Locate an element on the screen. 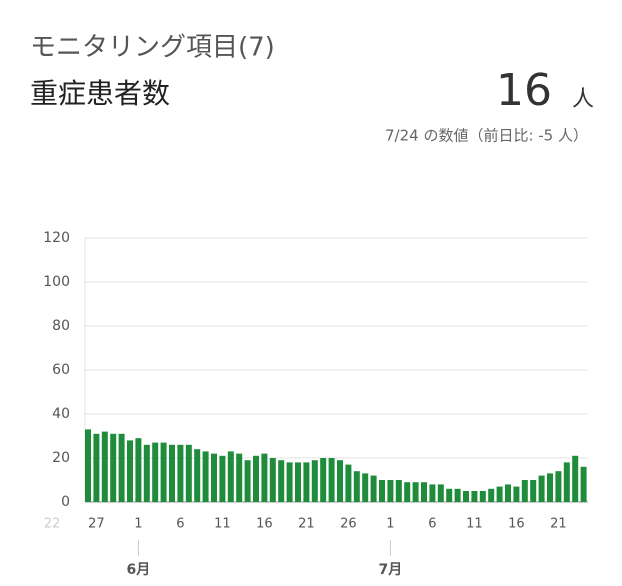 Image resolution: width=622 pixels, height=586 pixels. y-tick-label: 60 is located at coordinates (61, 370).